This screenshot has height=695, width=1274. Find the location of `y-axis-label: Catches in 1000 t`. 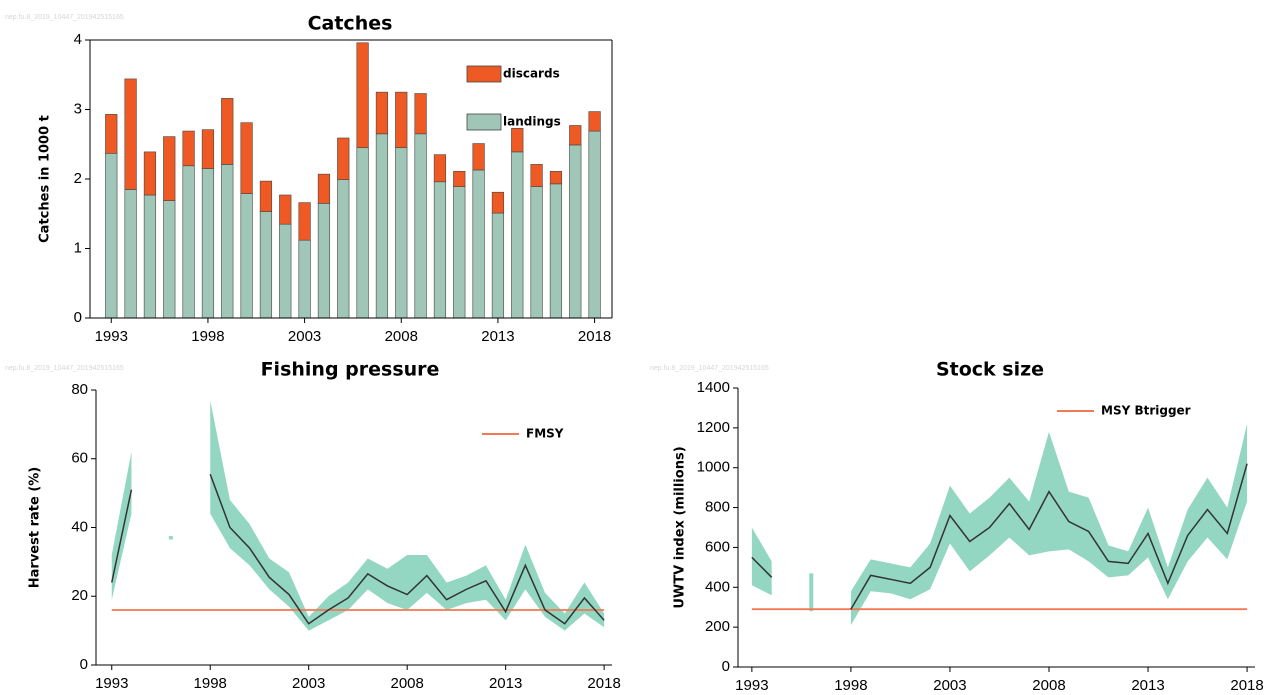

y-axis-label: Catches in 1000 t is located at coordinates (45, 179).